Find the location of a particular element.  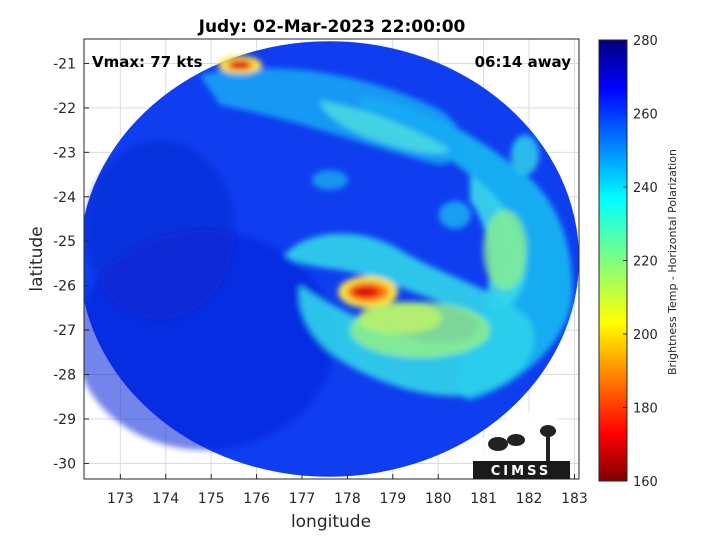

y-tick-label: -28 is located at coordinates (64, 376).